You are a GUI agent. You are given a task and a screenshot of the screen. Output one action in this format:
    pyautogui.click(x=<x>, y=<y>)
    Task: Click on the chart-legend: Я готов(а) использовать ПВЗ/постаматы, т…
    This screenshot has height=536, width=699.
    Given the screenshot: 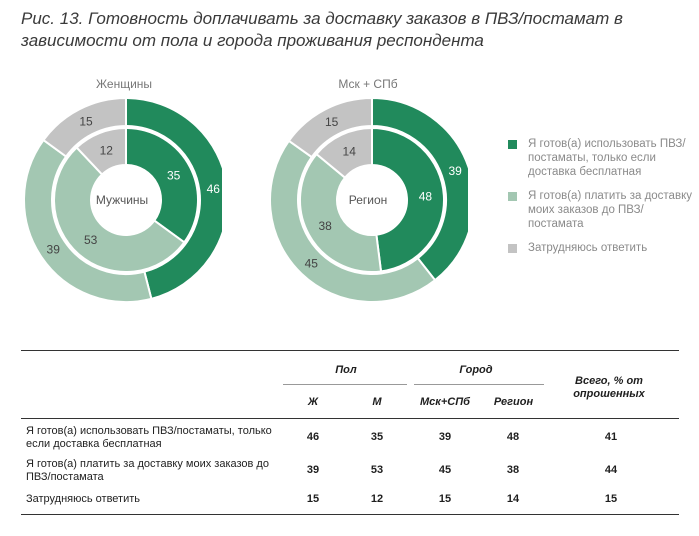 What is the action you would take?
    pyautogui.click(x=600, y=201)
    